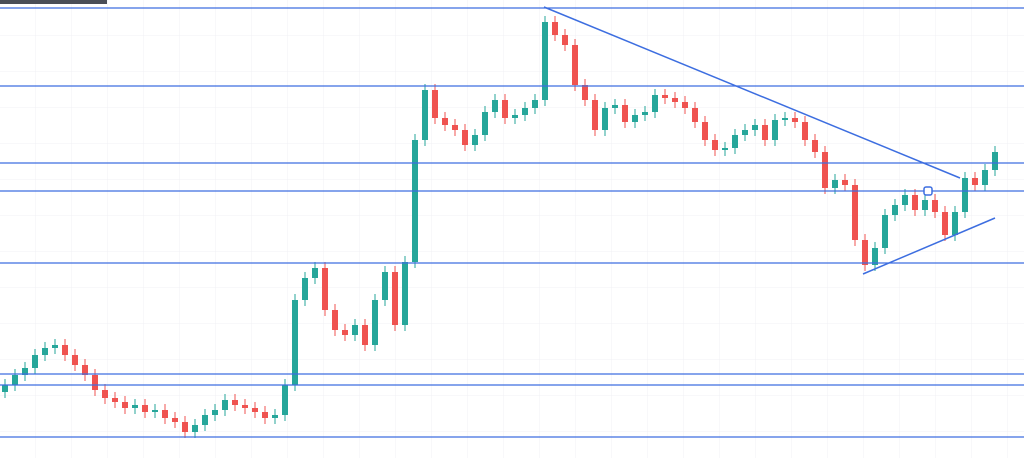  Describe the element at coordinates (929, 246) in the screenshot. I see `trend-line` at that location.